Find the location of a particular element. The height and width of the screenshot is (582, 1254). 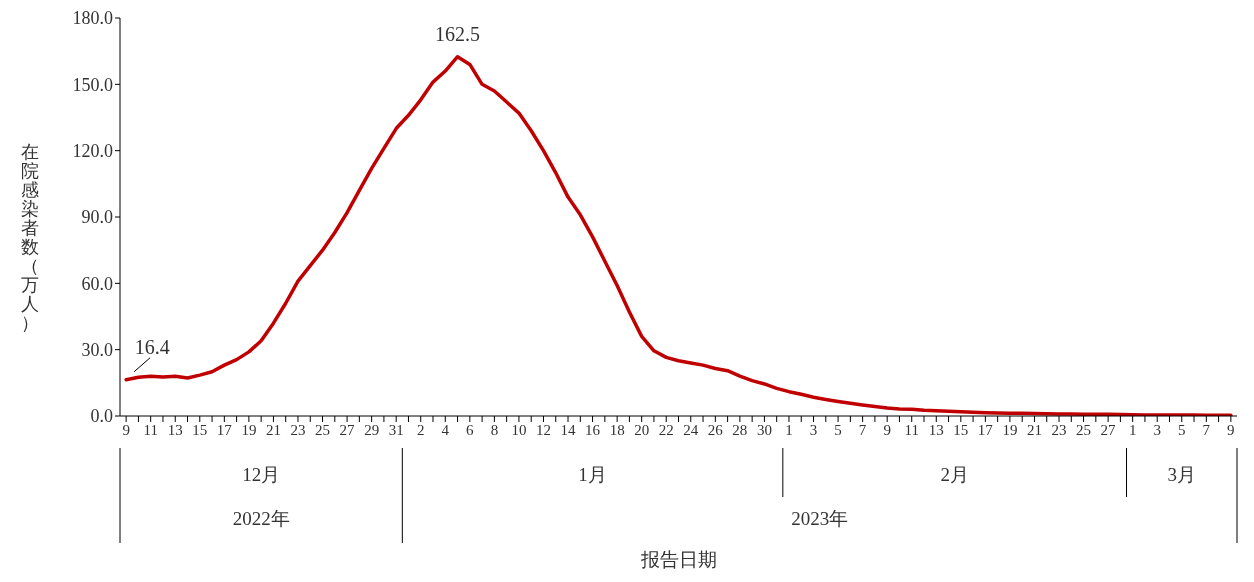

x-tick-label: 8 is located at coordinates (494, 429).